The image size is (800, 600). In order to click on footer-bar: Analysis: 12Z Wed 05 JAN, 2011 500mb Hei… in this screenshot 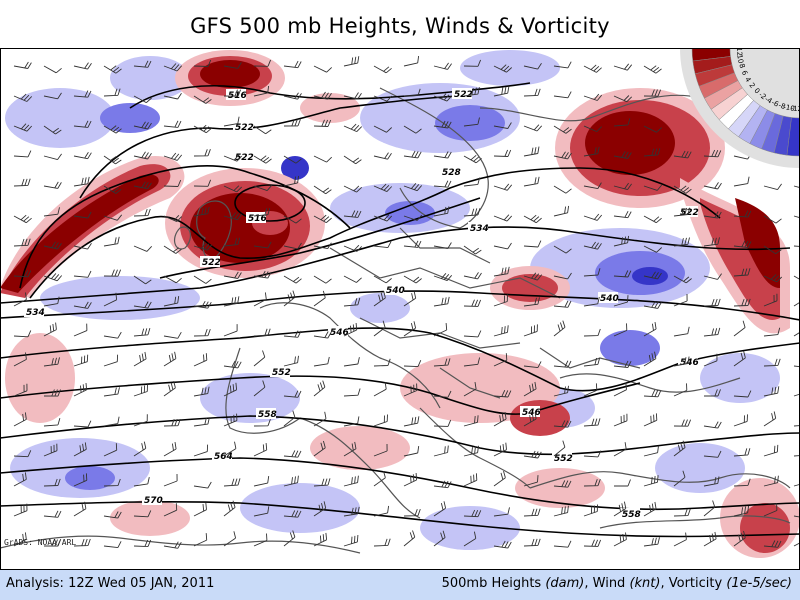, I will do `click(400, 585)`.